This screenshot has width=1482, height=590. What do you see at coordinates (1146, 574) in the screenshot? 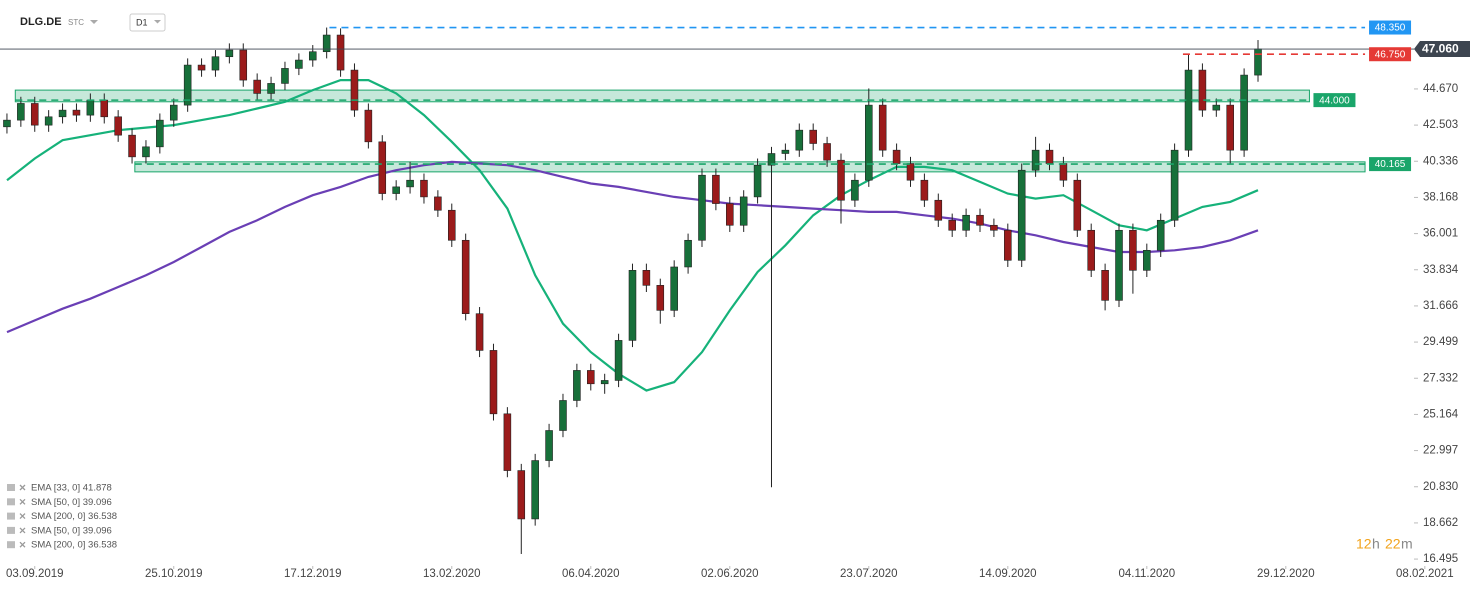
I see `x-tick-label: 04.11.2020` at bounding box center [1146, 574].